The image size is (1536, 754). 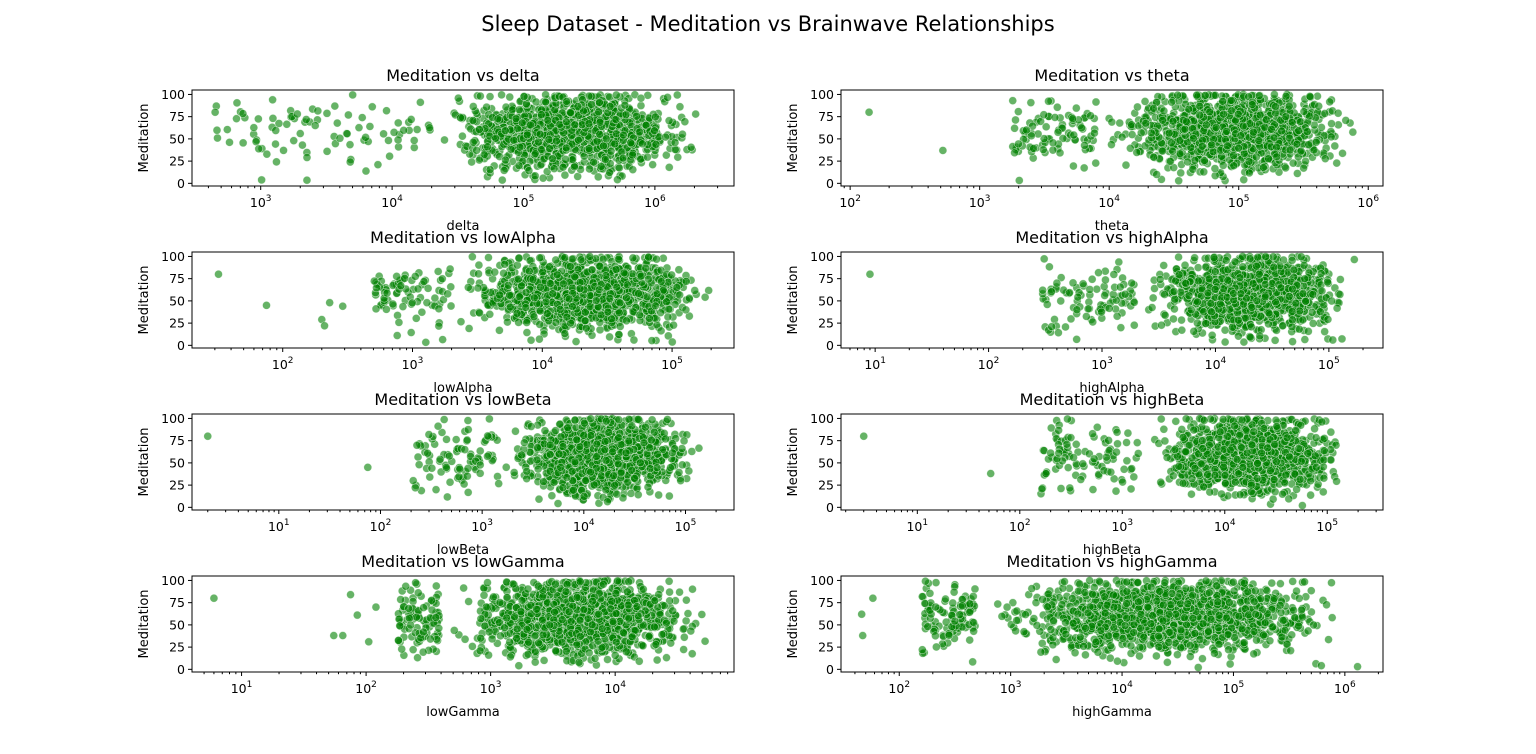 I want to click on y-tick-label: 100, so click(x=822, y=94).